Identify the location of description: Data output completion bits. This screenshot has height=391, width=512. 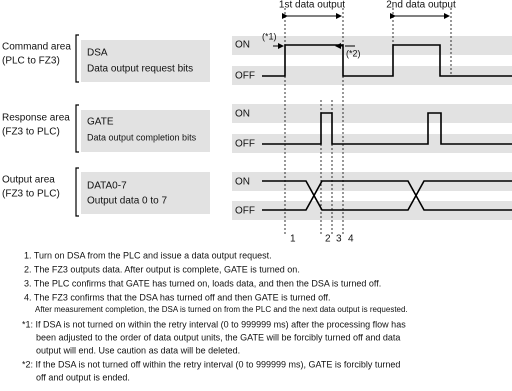
(142, 137).